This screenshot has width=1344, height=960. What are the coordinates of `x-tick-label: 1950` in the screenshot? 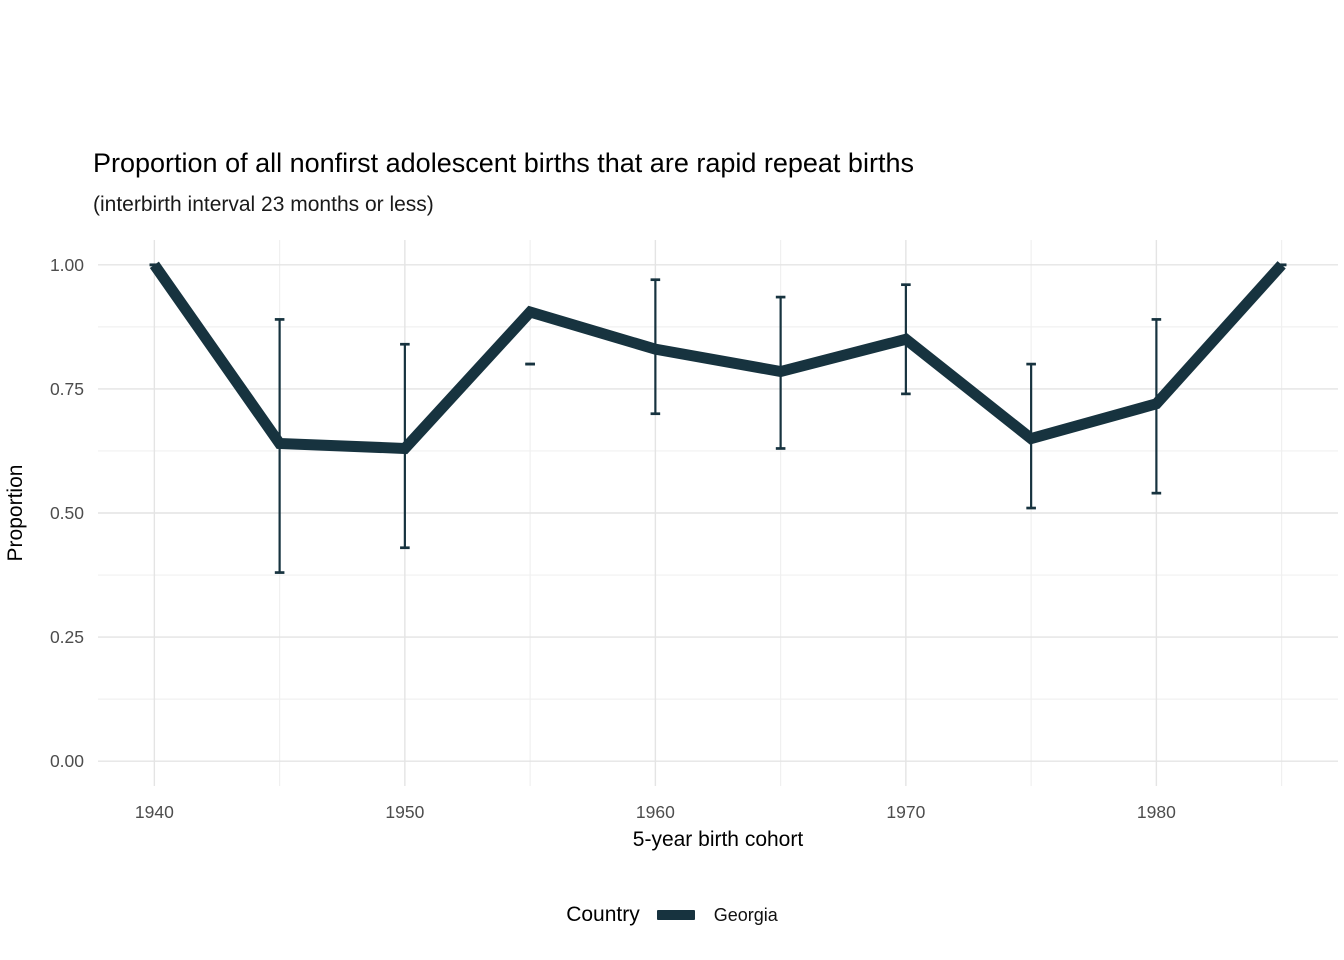 It's located at (404, 812).